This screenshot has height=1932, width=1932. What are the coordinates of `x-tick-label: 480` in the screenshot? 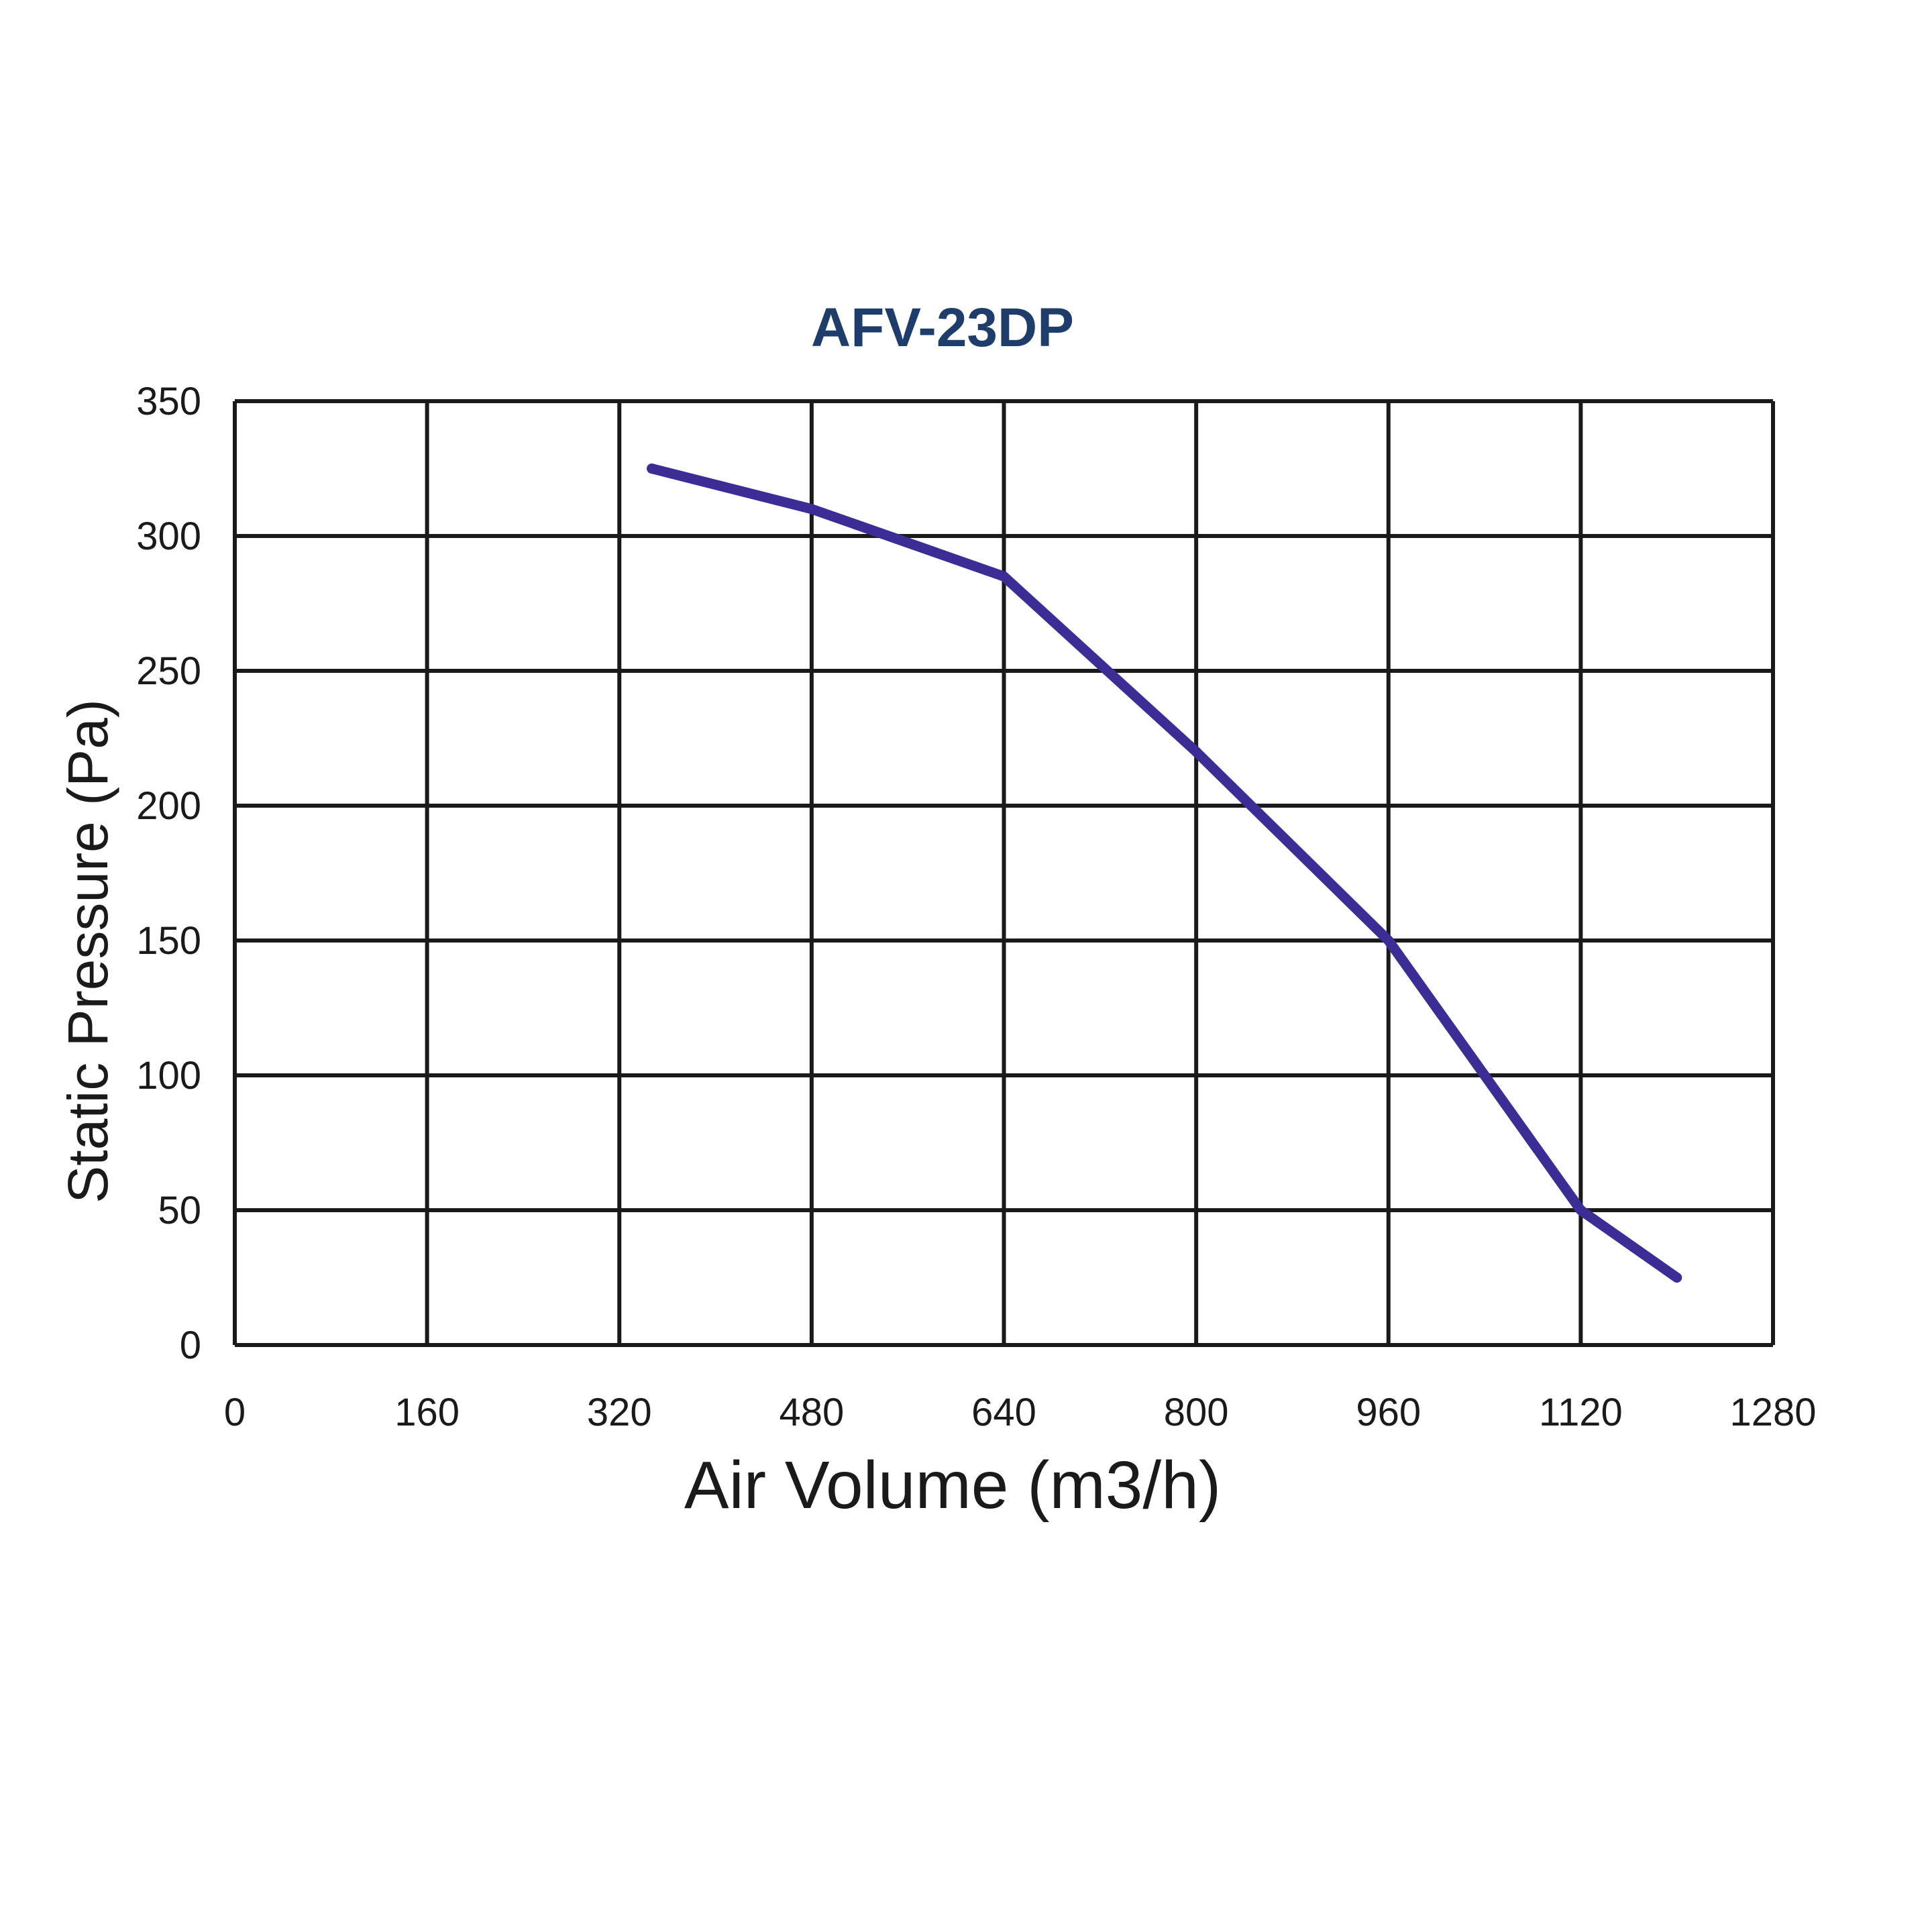 It's located at (811, 1412).